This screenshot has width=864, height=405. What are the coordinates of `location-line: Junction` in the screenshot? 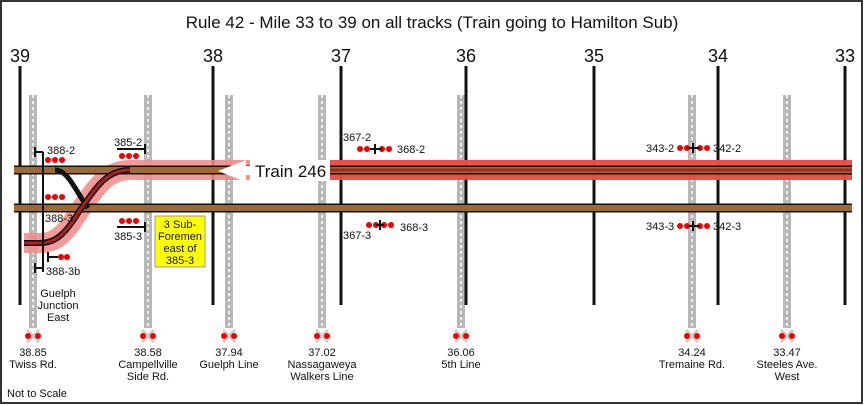 It's located at (58, 306).